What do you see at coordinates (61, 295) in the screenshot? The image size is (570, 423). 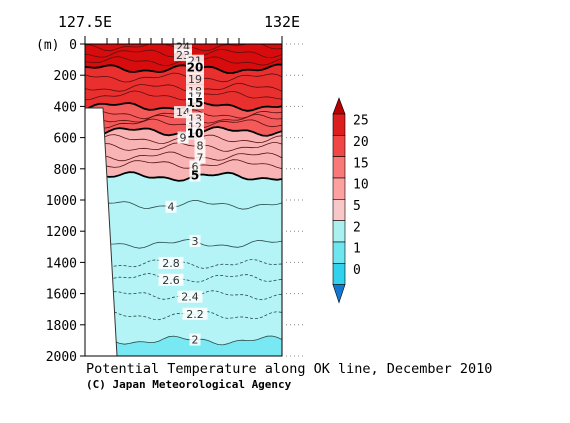 I see `y-tick-label: 1600` at bounding box center [61, 295].